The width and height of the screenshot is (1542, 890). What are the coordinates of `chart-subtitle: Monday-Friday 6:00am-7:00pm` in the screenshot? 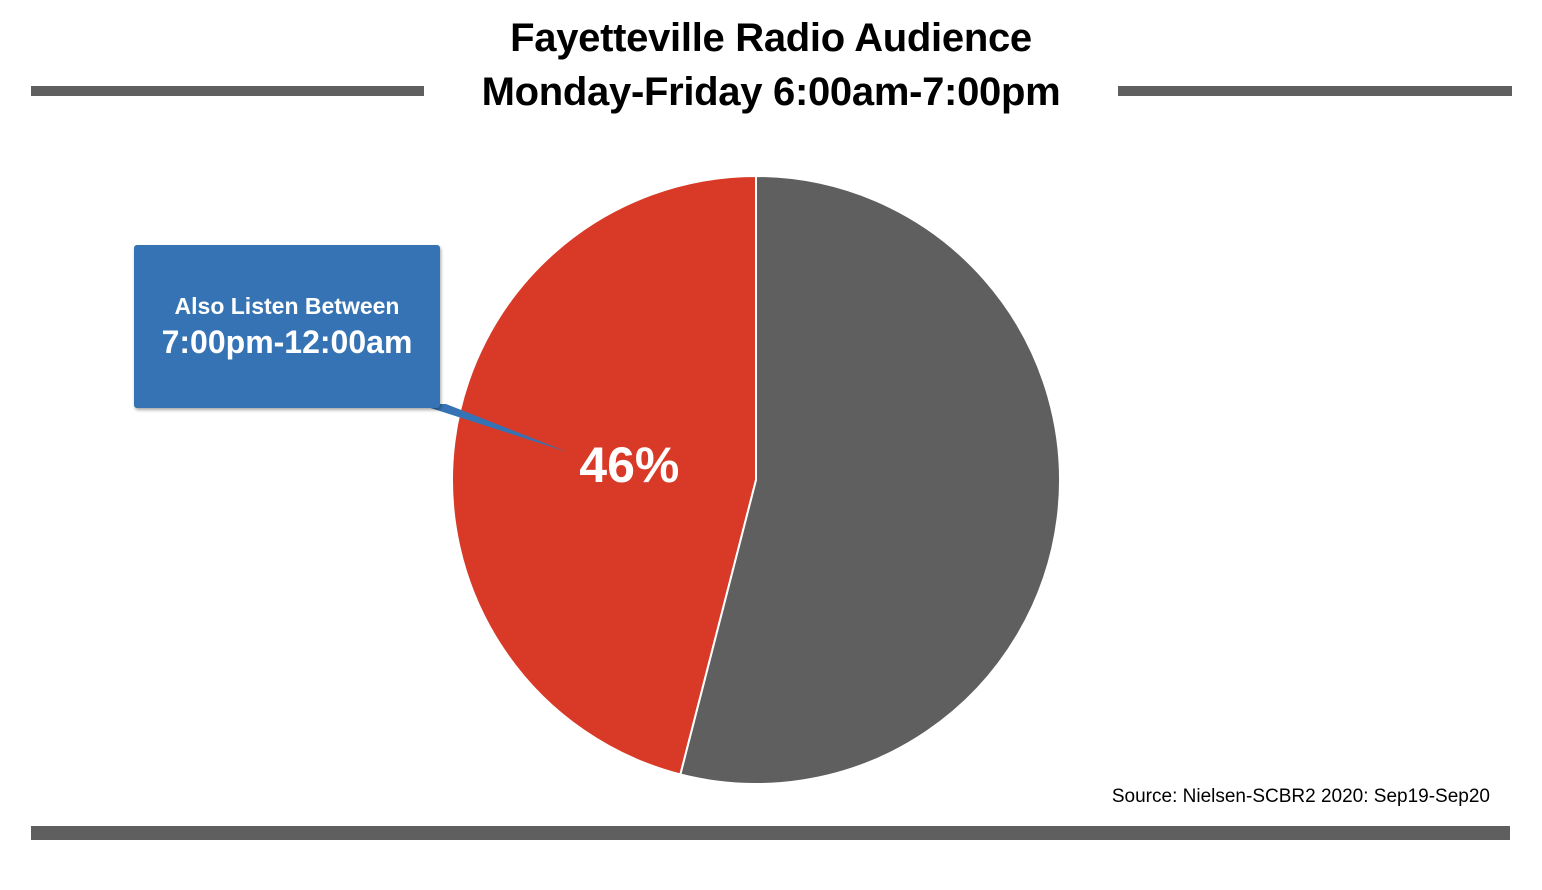 It's located at (771, 92).